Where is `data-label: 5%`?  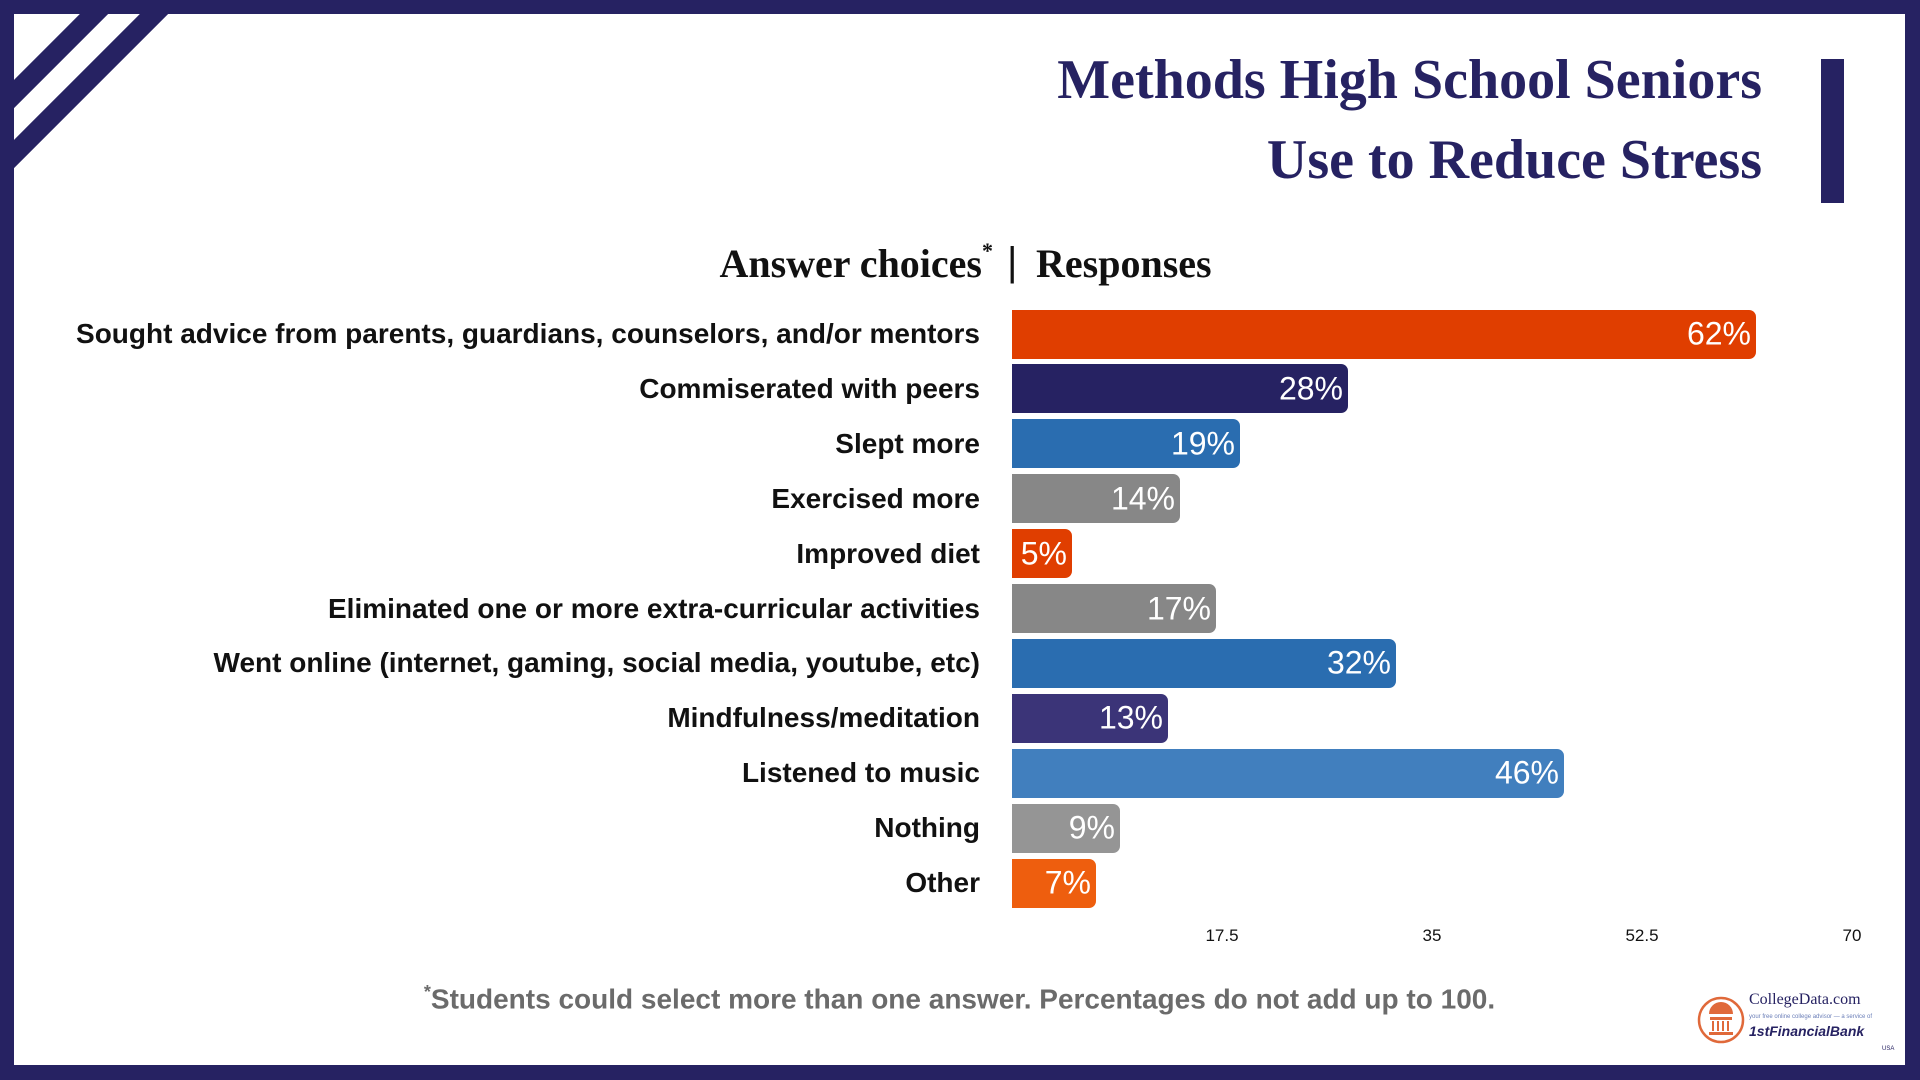
data-label: 5% is located at coordinates (1043, 553).